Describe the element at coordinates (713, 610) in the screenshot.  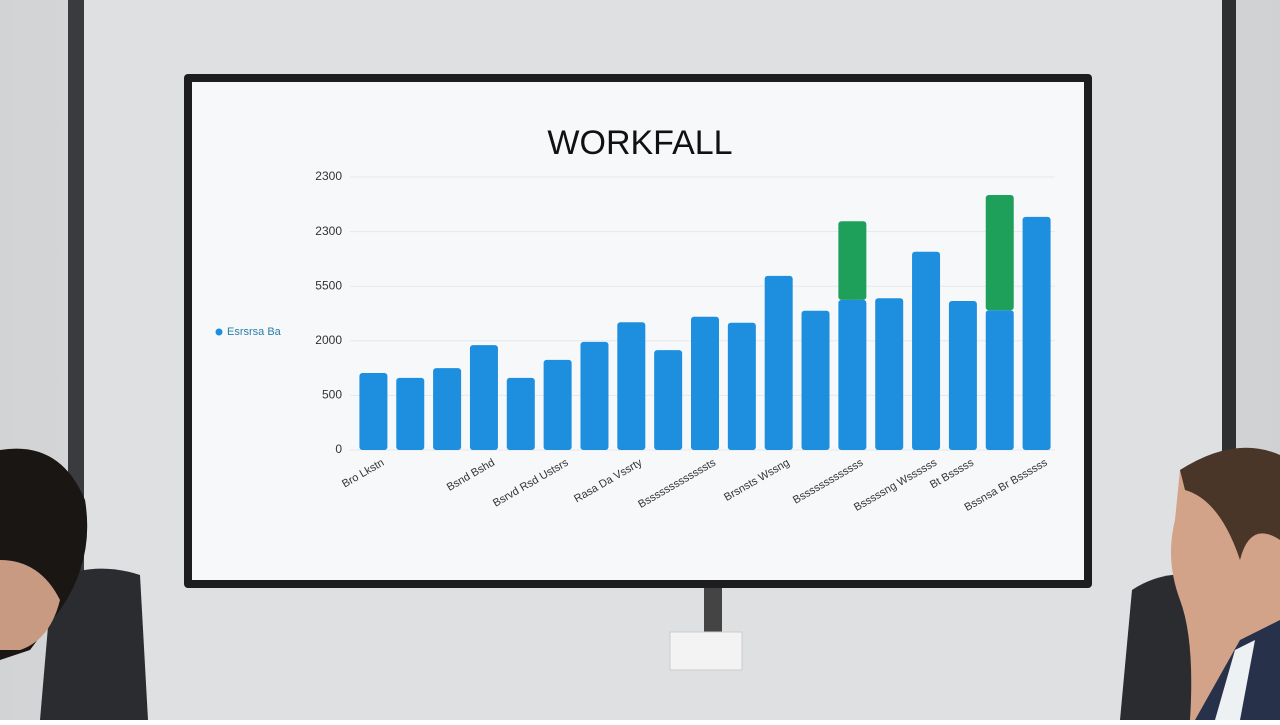
I see `mount` at that location.